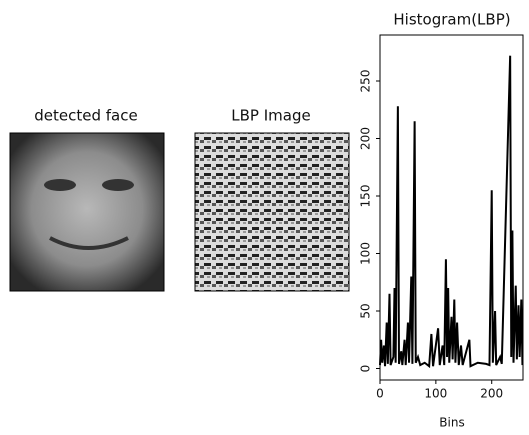 This screenshot has height=435, width=529. Describe the element at coordinates (366, 138) in the screenshot. I see `y-tick-label: 200` at that location.